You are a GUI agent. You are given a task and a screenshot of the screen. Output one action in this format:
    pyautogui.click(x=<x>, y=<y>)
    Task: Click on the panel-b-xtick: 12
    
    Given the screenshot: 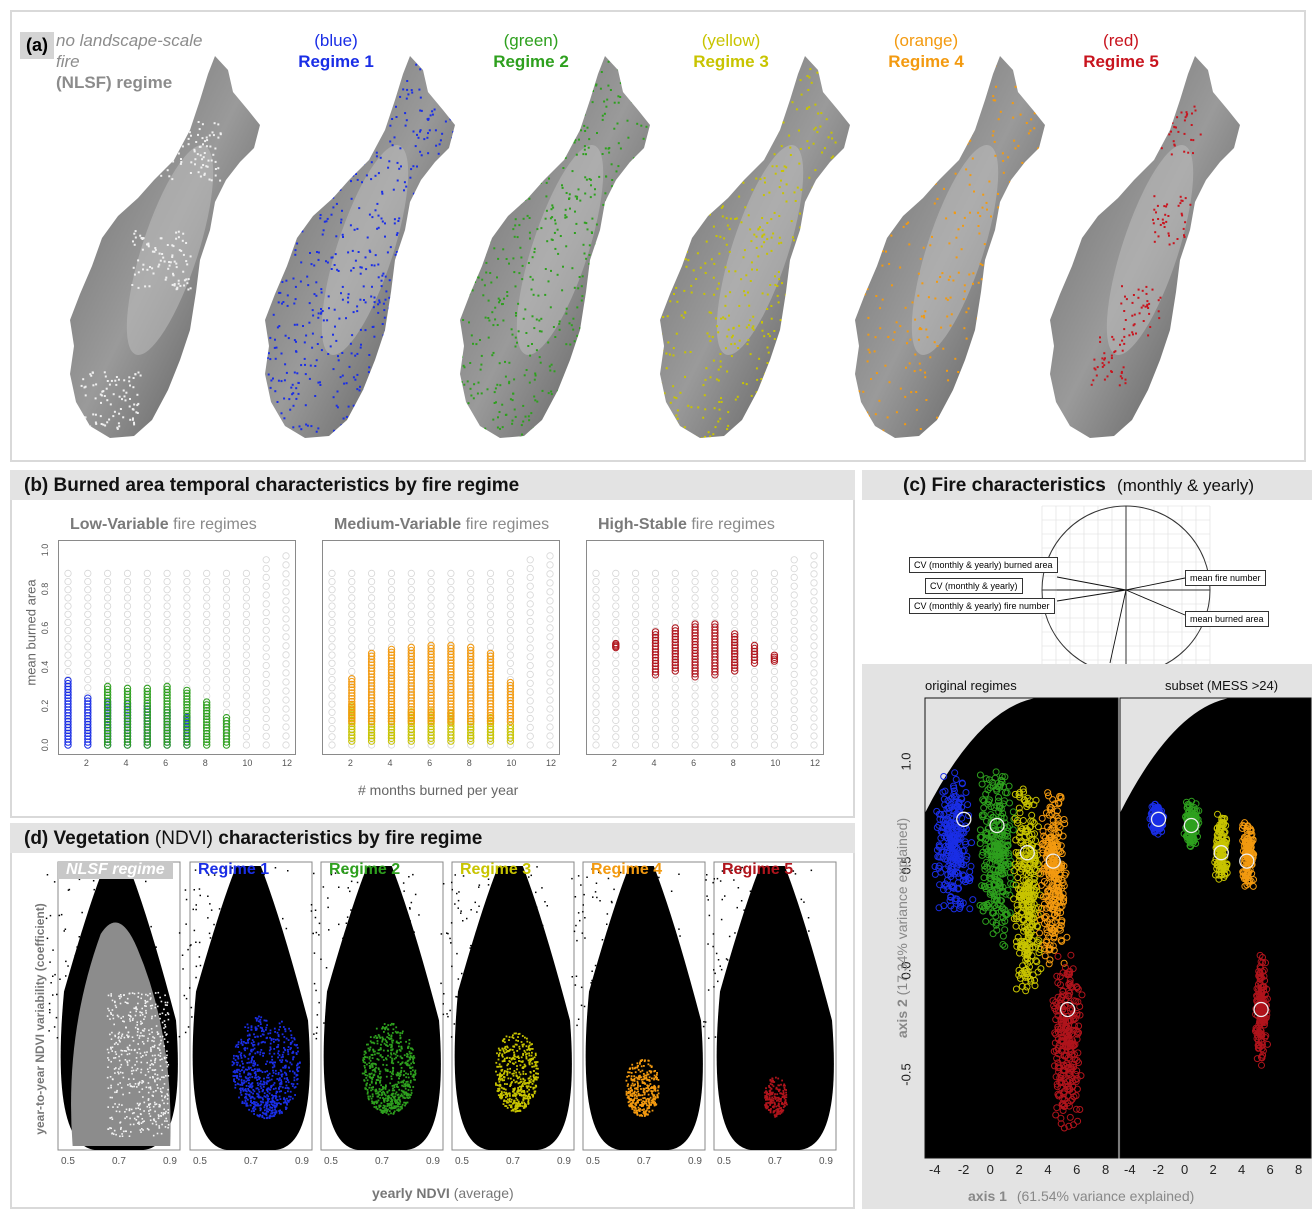 What is the action you would take?
    pyautogui.click(x=551, y=763)
    